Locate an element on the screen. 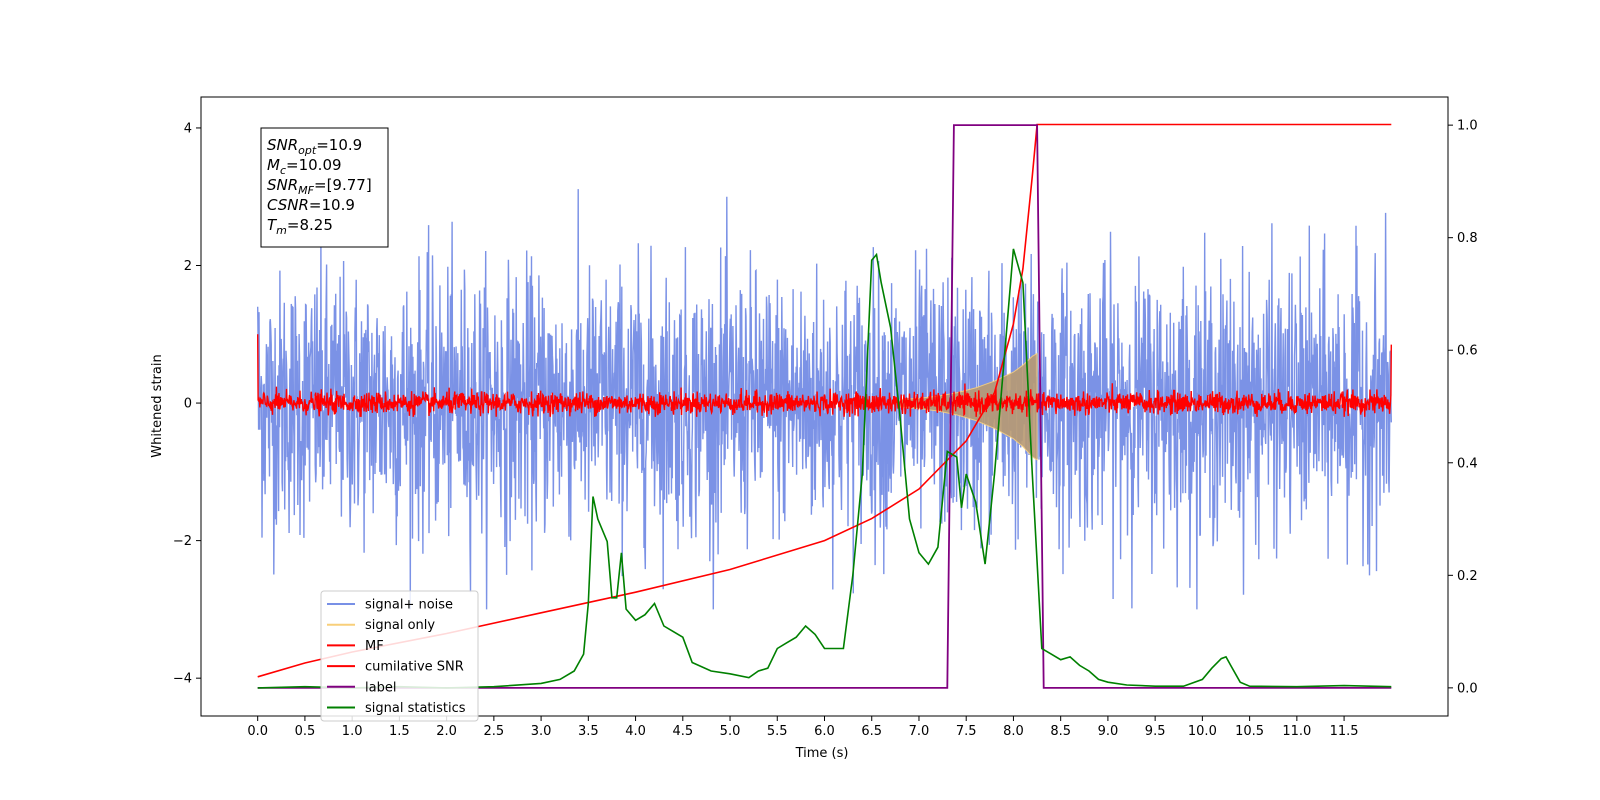  x-tick-label: 3.0 is located at coordinates (541, 731).